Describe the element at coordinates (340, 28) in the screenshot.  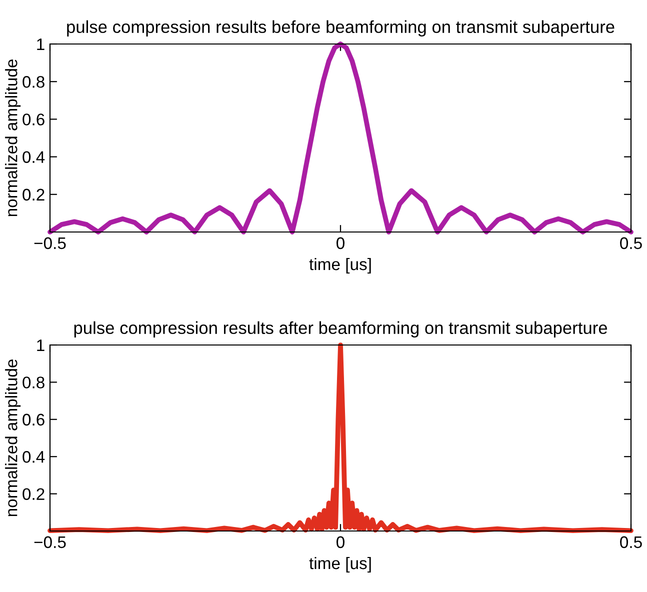
I see `chart-title: pulse compression results before beamforming on transmit subaperture` at that location.